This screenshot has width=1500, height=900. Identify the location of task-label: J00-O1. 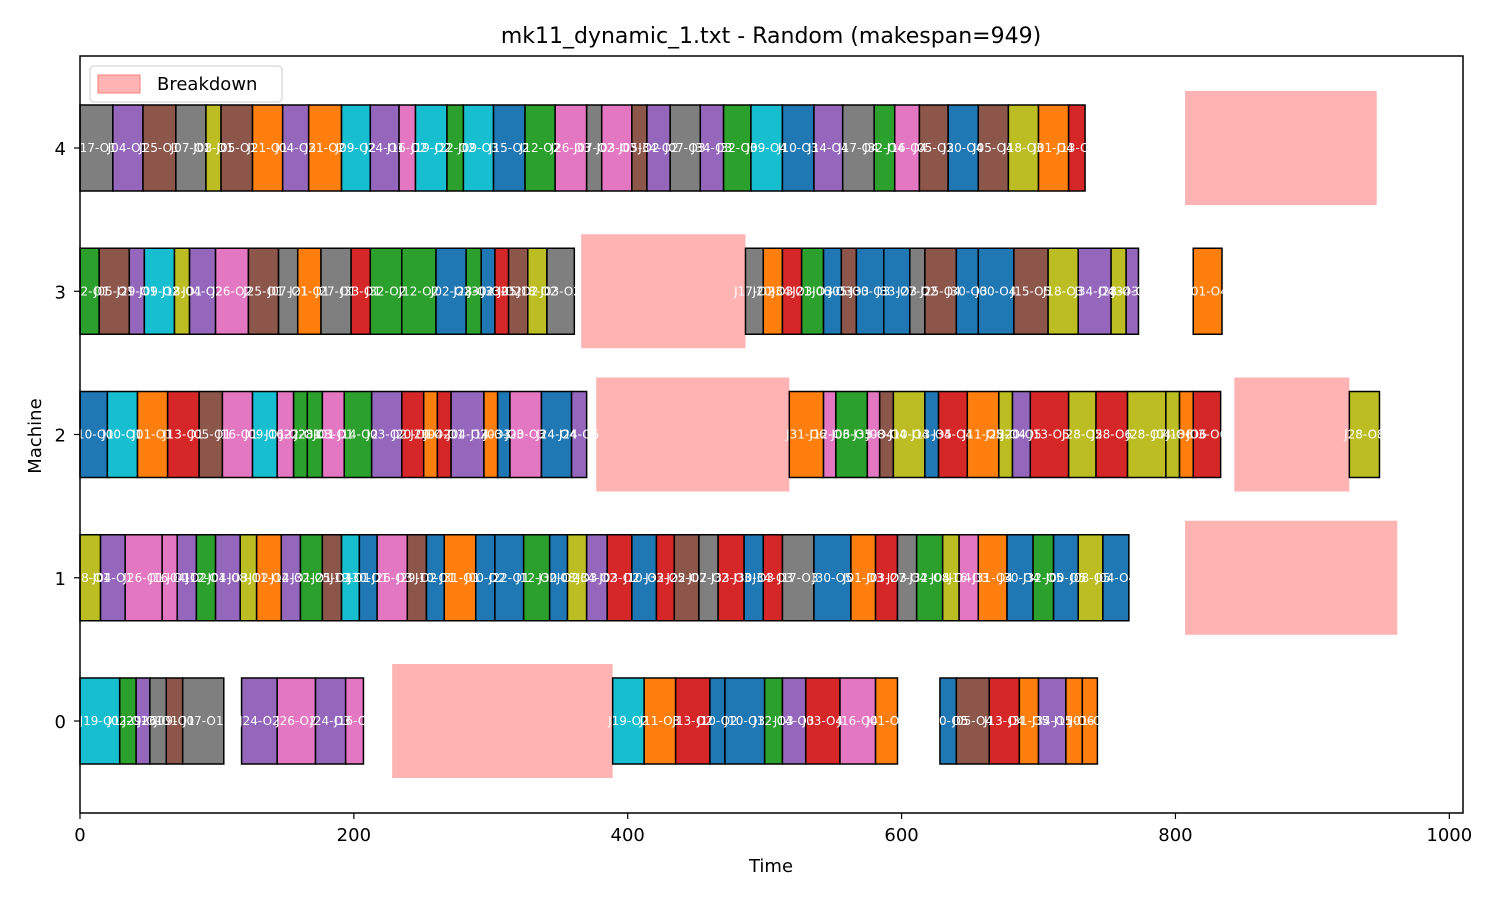
(122, 435).